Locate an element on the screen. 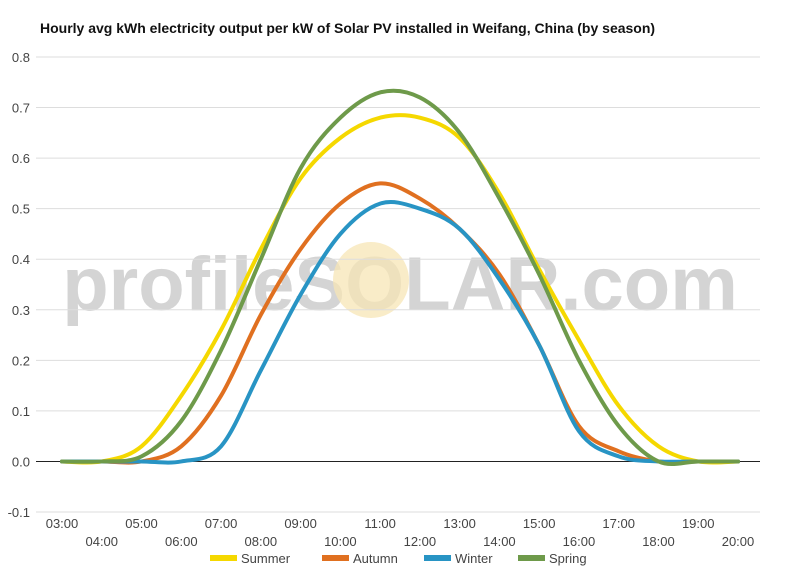  x-tick-label: 15:00 is located at coordinates (539, 523).